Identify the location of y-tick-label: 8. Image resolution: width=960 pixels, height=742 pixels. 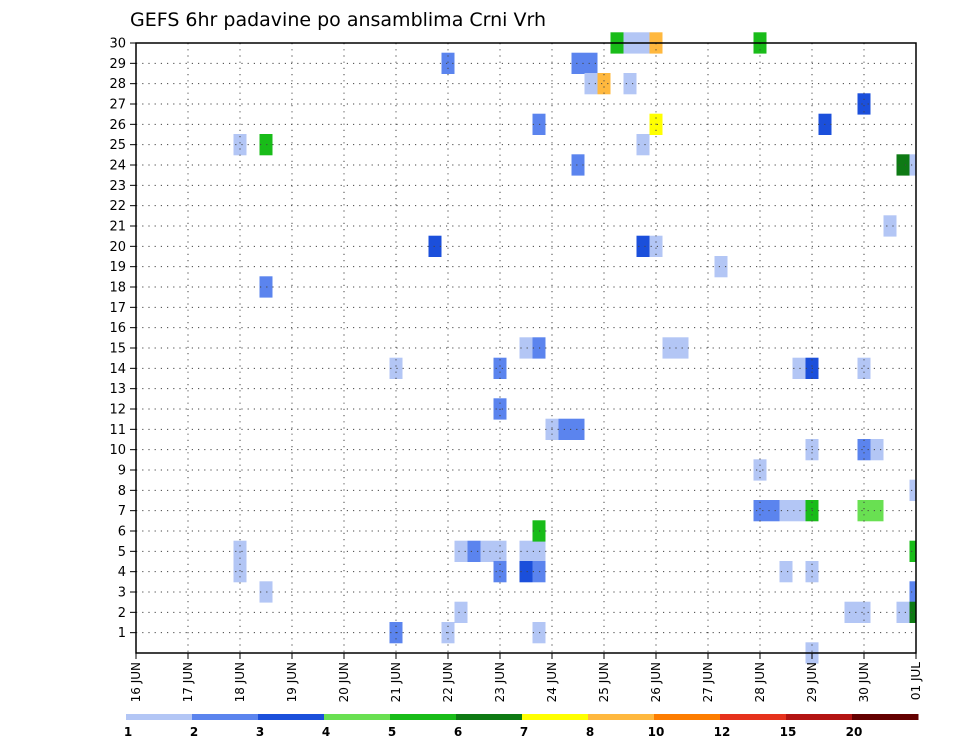
(122, 491).